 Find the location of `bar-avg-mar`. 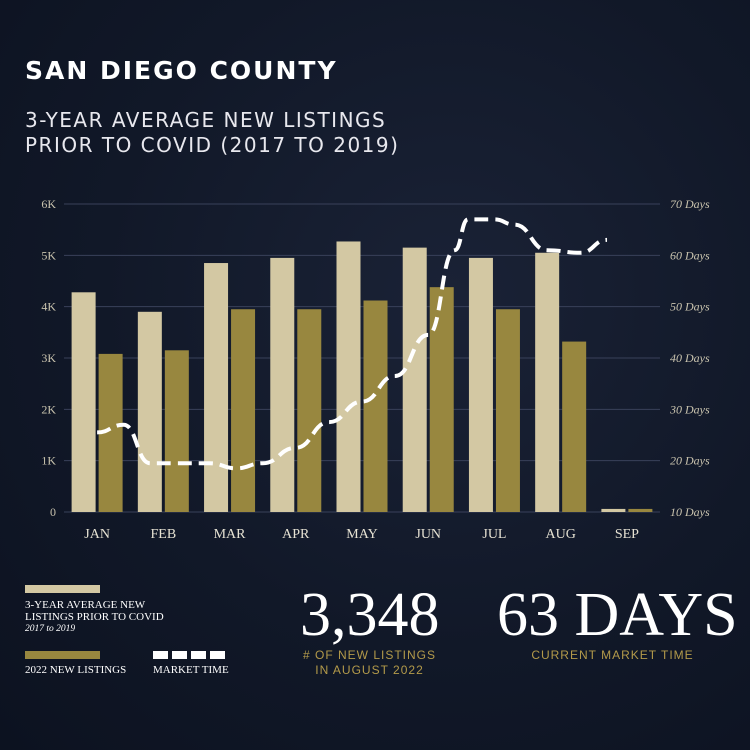

bar-avg-mar is located at coordinates (216, 387).